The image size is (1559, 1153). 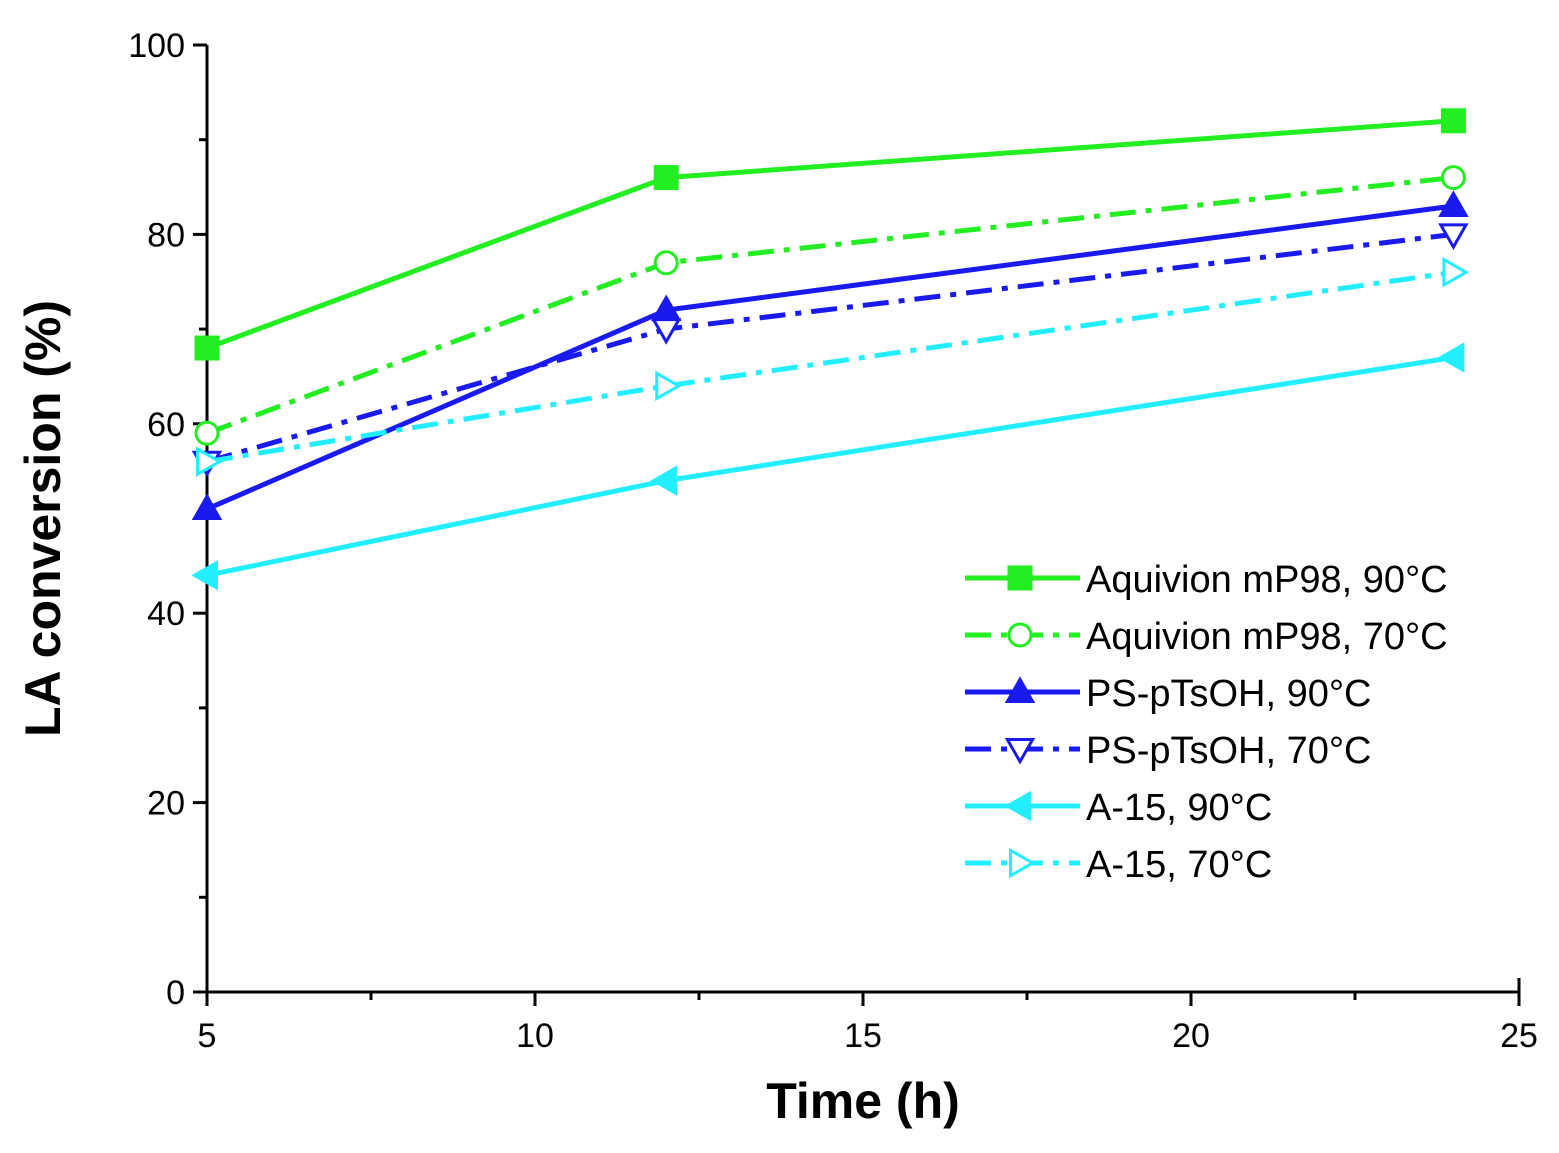 What do you see at coordinates (535, 1036) in the screenshot?
I see `x-tick-label: 10` at bounding box center [535, 1036].